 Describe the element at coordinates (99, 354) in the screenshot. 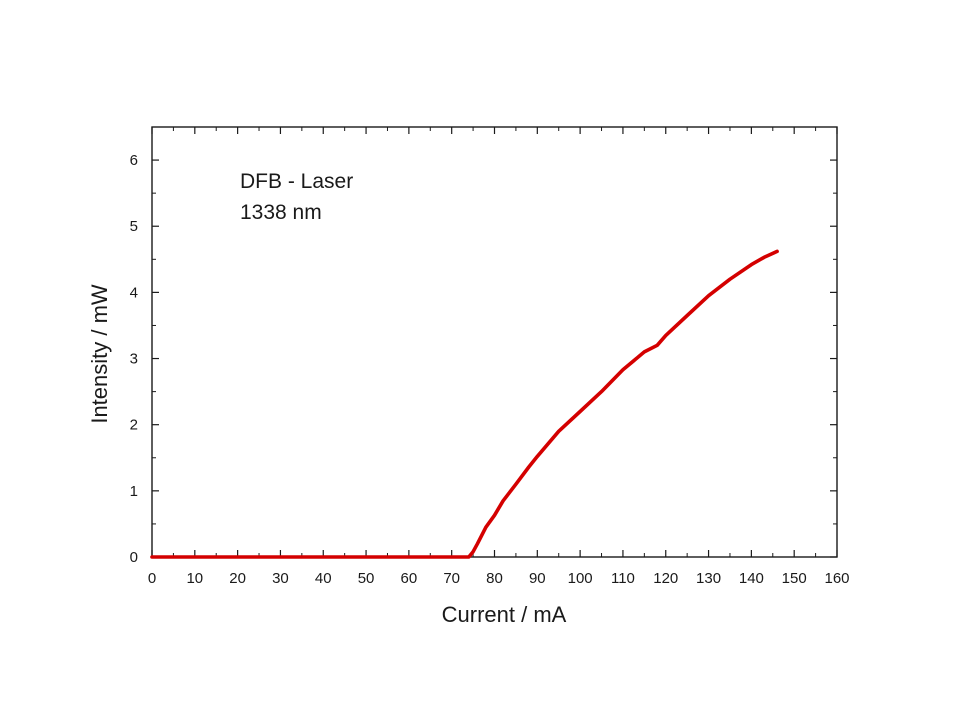

I see `y-axis-title: Intensity / mW` at that location.